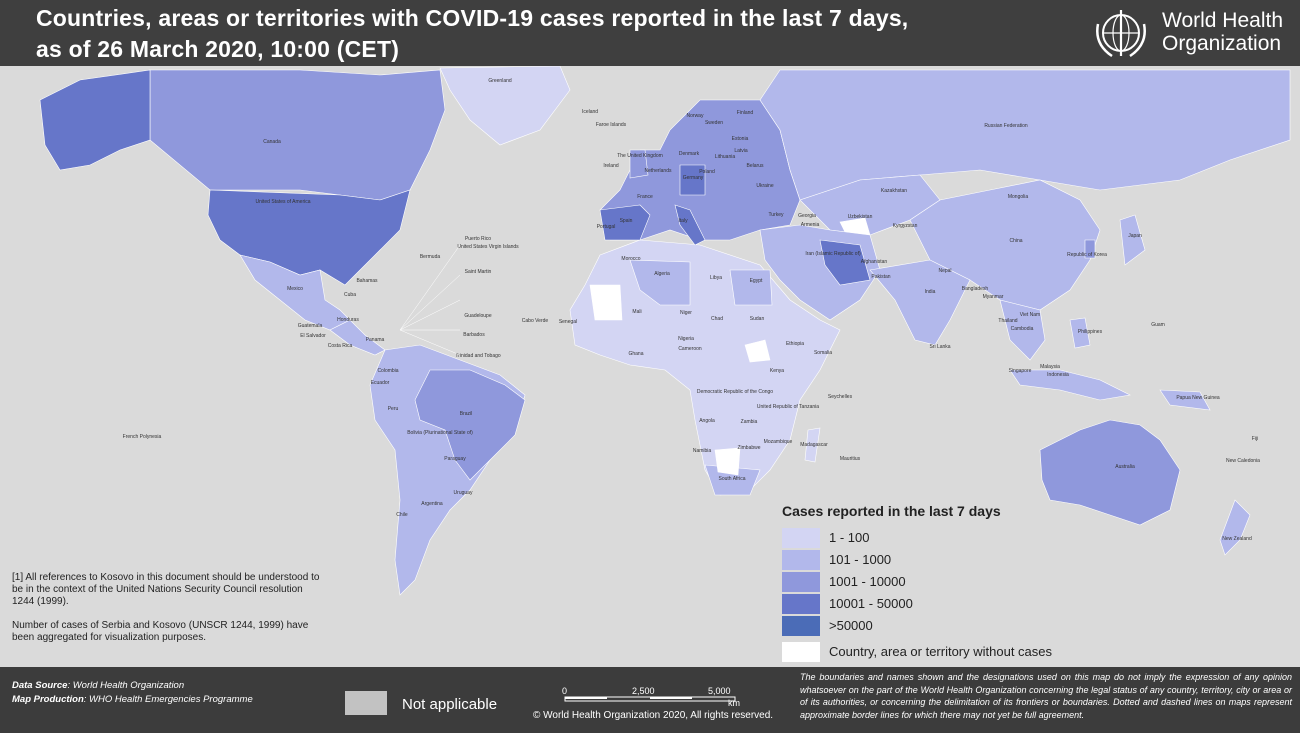 The height and width of the screenshot is (733, 1300). I want to click on map-production-text: : WHO Health Emergencies Programme, so click(168, 699).